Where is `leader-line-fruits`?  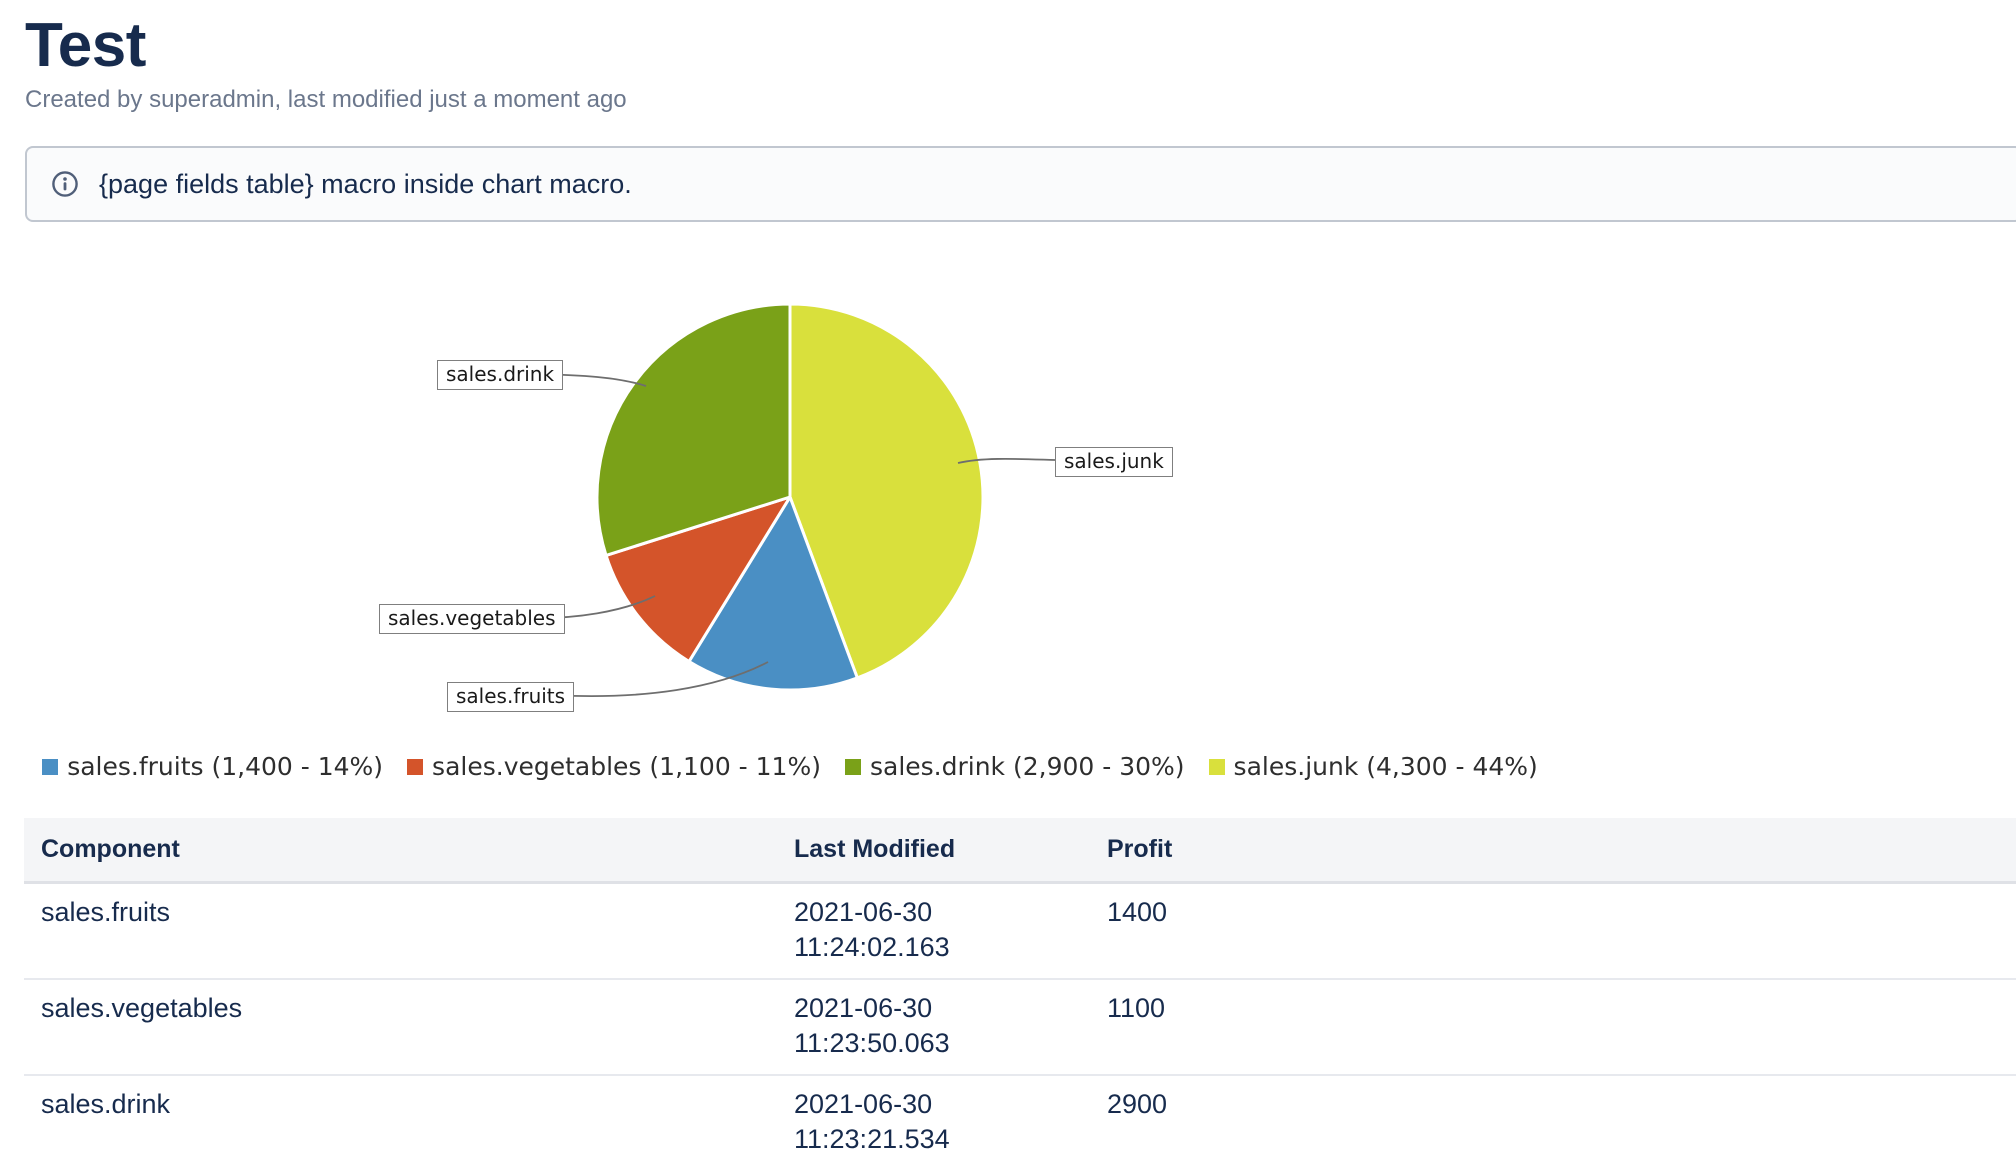 leader-line-fruits is located at coordinates (659, 679).